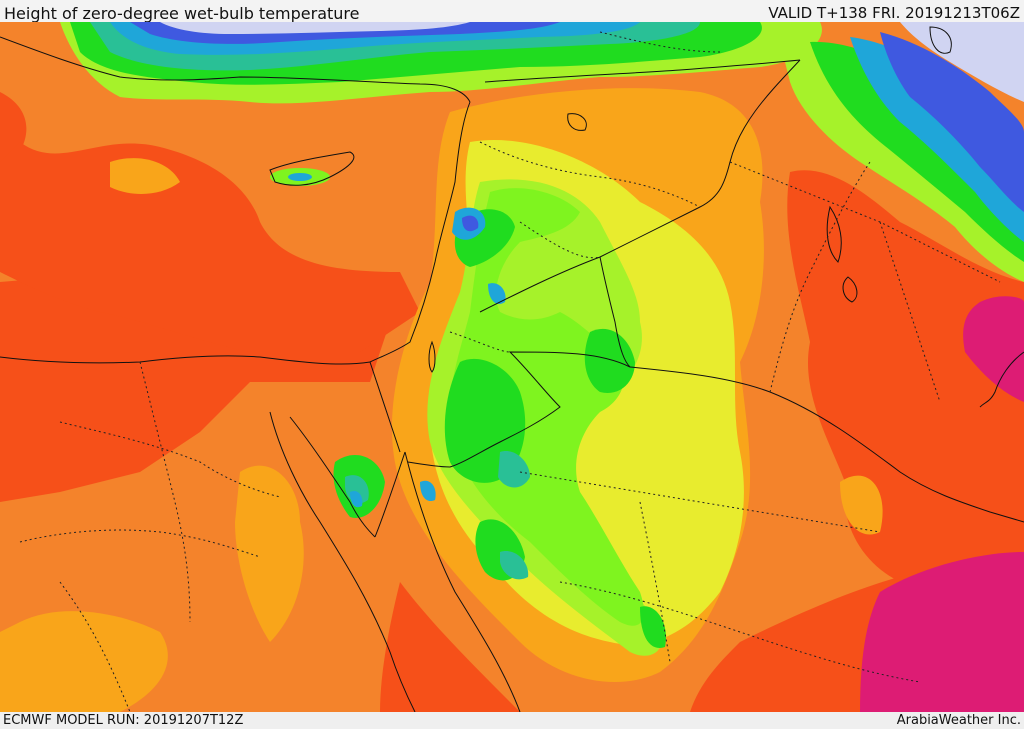 The height and width of the screenshot is (729, 1024). I want to click on teal-zone-arabia, so click(514, 565).